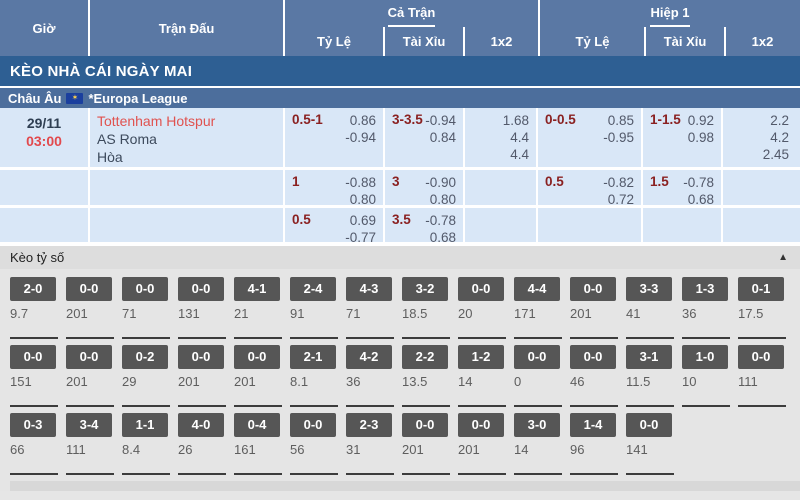 This screenshot has height=500, width=800. I want to click on score-odds-cell: 3-0 14, so click(542, 444).